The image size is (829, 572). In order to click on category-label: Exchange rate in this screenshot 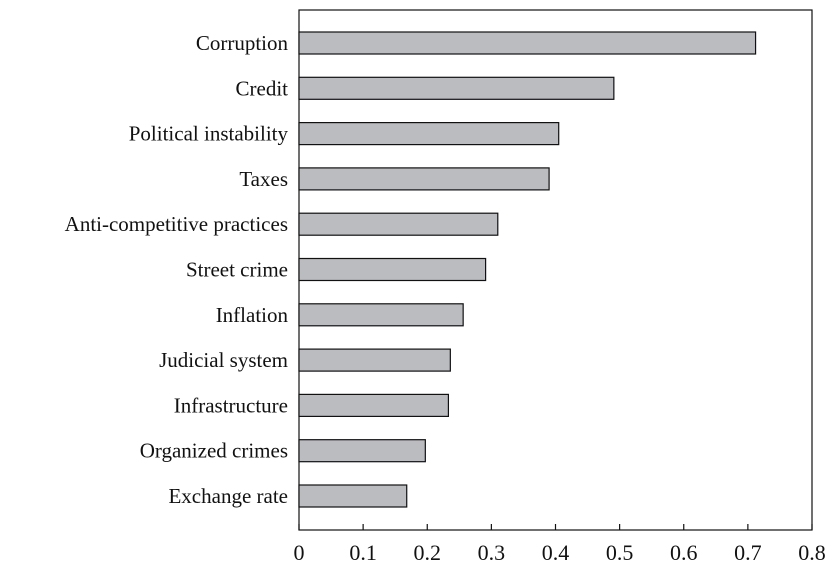, I will do `click(228, 496)`.